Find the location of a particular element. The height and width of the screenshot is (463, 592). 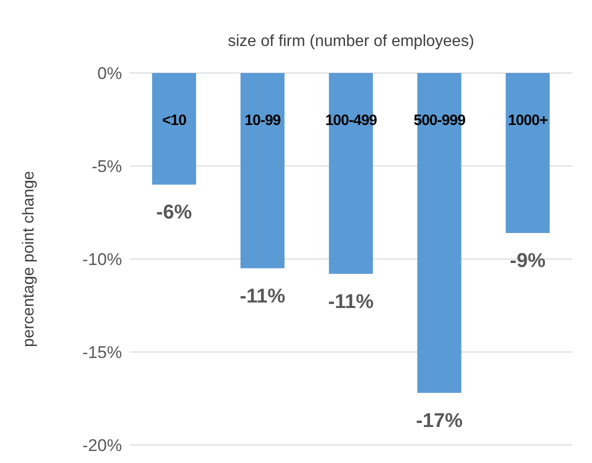

y-tick-label: -5% is located at coordinates (107, 166).